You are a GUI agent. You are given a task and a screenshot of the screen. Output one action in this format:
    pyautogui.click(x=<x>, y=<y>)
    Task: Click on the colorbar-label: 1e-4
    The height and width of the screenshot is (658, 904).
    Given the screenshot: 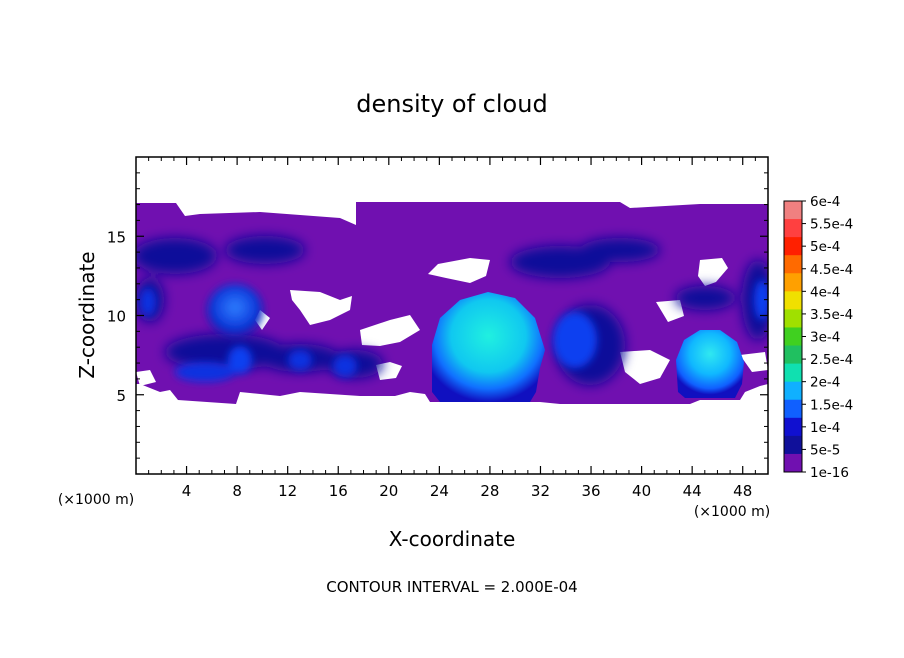 What is the action you would take?
    pyautogui.click(x=825, y=428)
    